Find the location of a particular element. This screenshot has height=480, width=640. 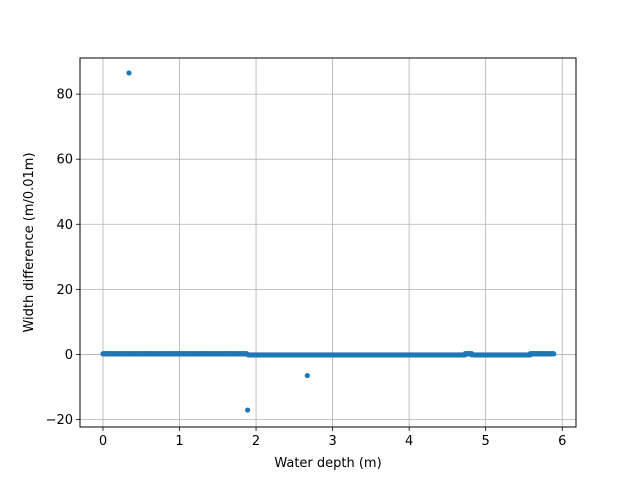

x-tick-label: 0 is located at coordinates (103, 441).